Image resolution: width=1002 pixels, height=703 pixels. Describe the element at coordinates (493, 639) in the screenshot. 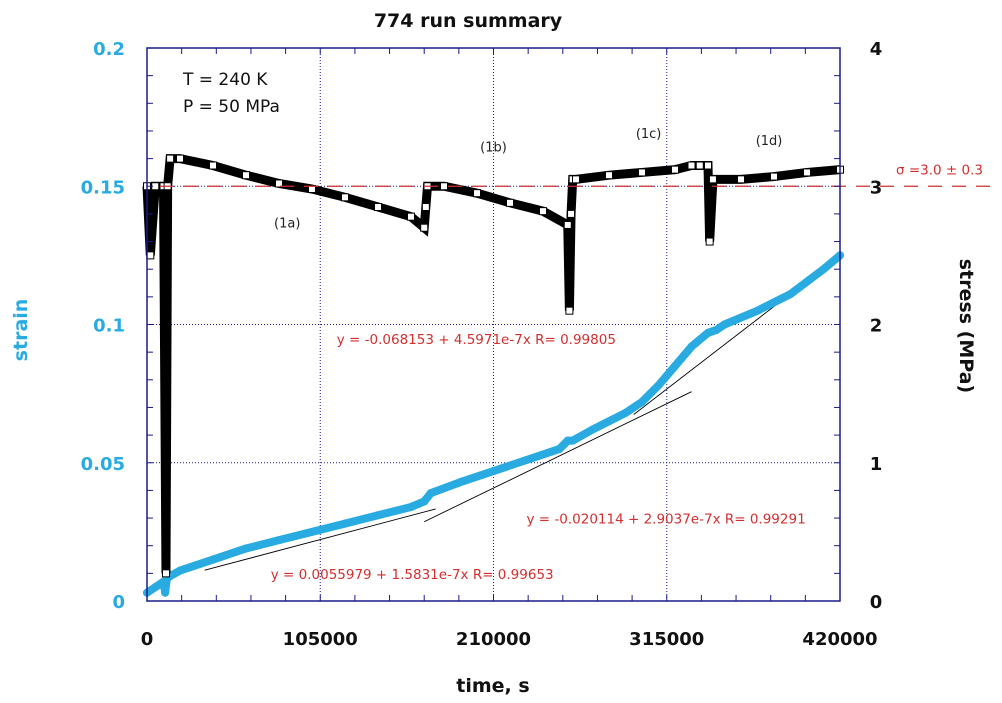

I see `x-tick-label: 210000` at that location.